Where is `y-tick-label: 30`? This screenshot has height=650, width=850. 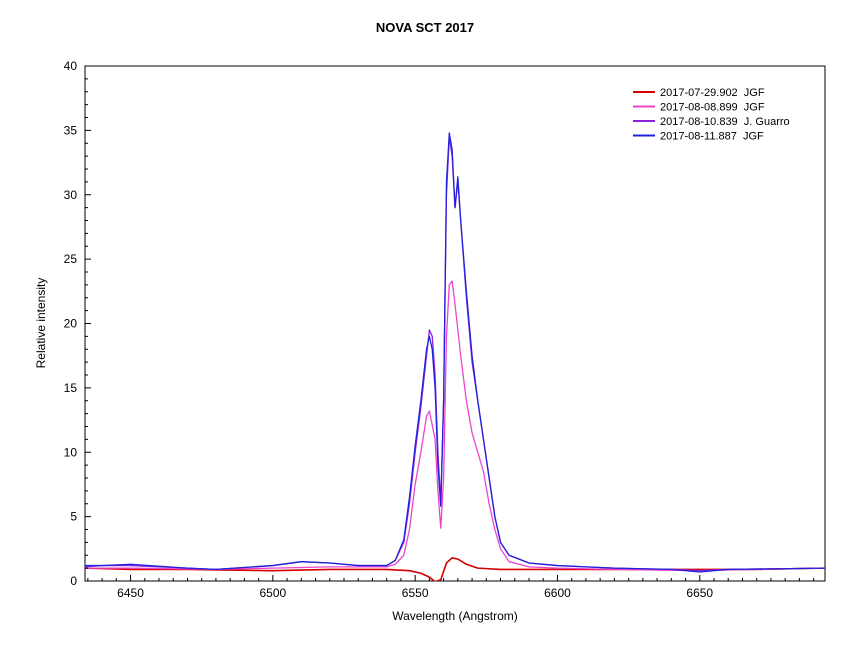 y-tick-label: 30 is located at coordinates (71, 195).